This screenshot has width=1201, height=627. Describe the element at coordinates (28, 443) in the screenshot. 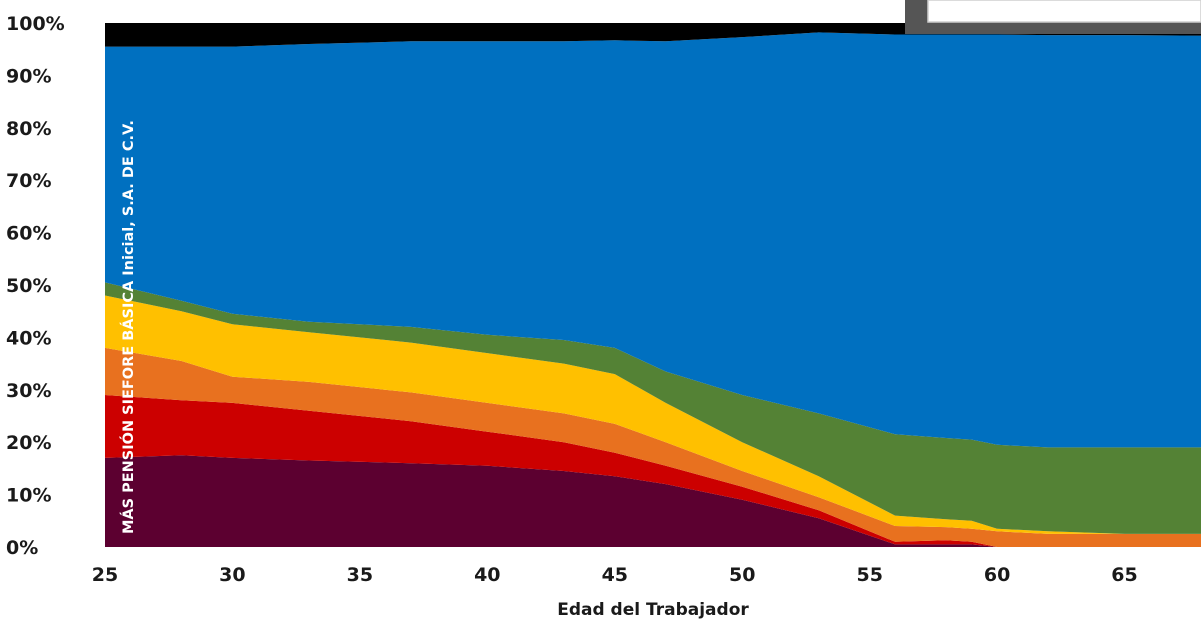

I see `y-tick-label: 20%` at that location.